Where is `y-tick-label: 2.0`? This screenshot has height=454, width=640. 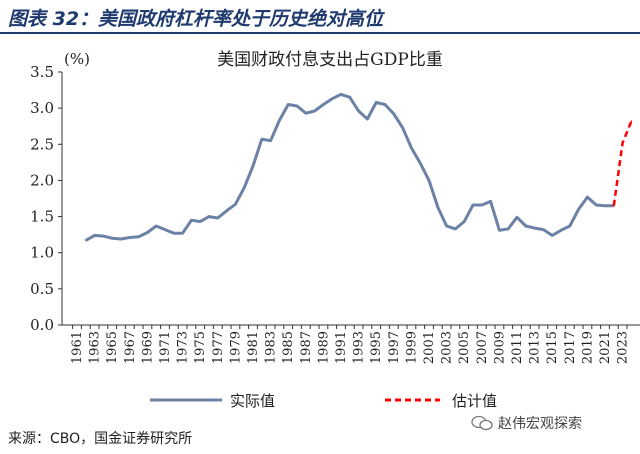
y-tick-label: 2.0 is located at coordinates (42, 180).